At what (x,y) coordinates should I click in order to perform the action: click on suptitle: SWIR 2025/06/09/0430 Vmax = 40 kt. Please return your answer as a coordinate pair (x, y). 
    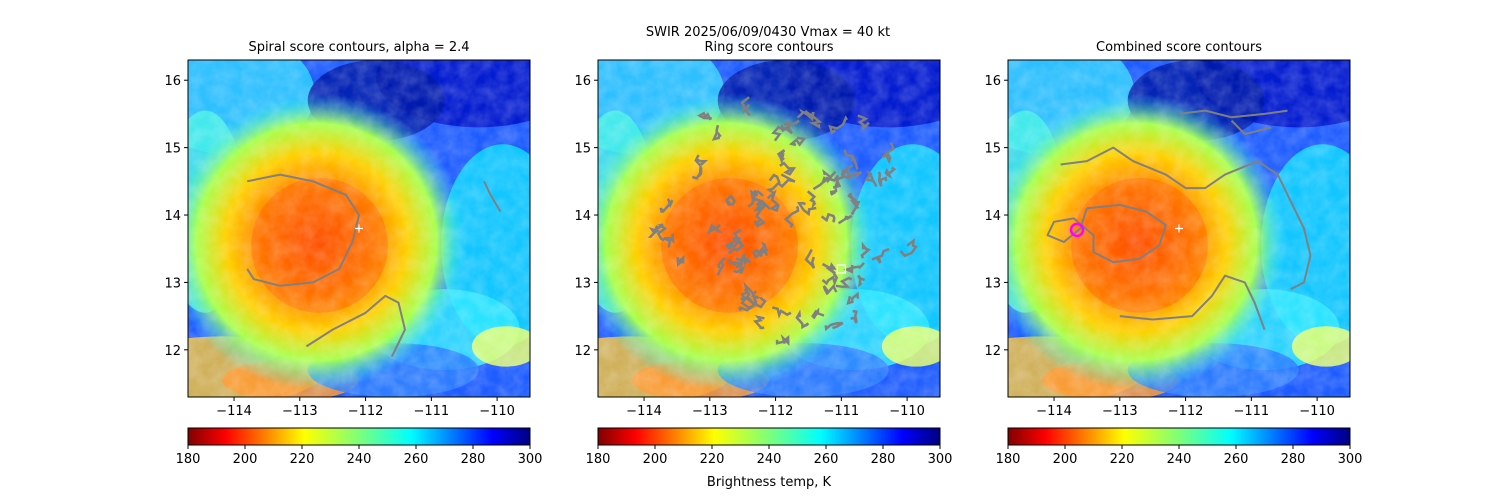
    Looking at the image, I should click on (768, 32).